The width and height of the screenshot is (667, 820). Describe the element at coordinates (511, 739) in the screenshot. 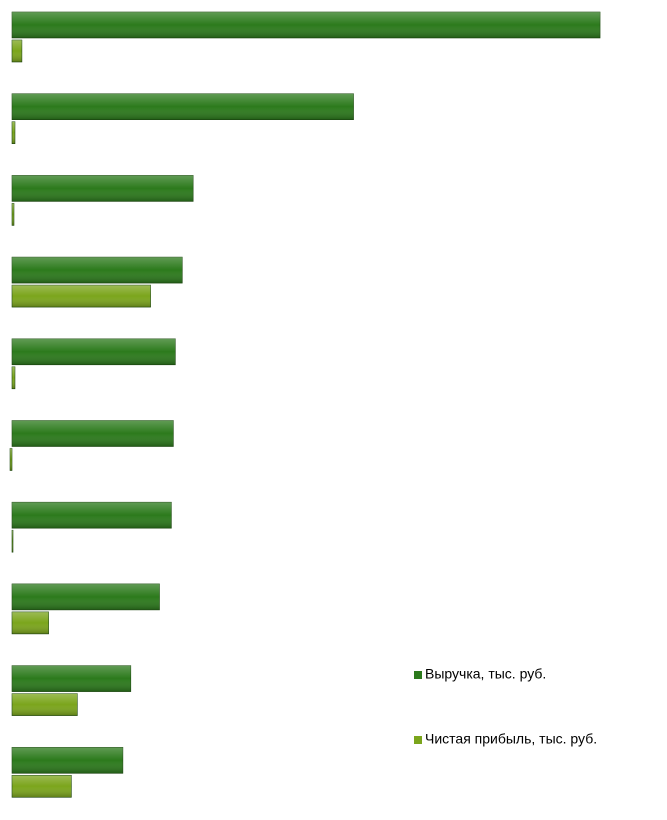

I see `legend-label: Чистая прибыль, тыс. руб.` at that location.